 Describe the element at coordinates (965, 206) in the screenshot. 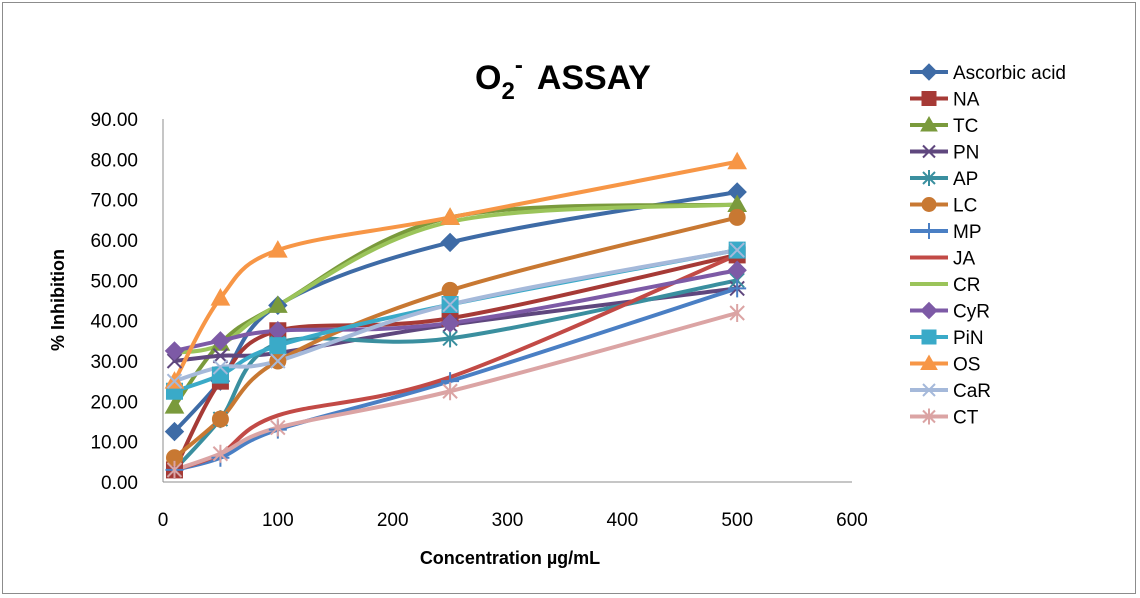

I see `legend-label: LC` at that location.